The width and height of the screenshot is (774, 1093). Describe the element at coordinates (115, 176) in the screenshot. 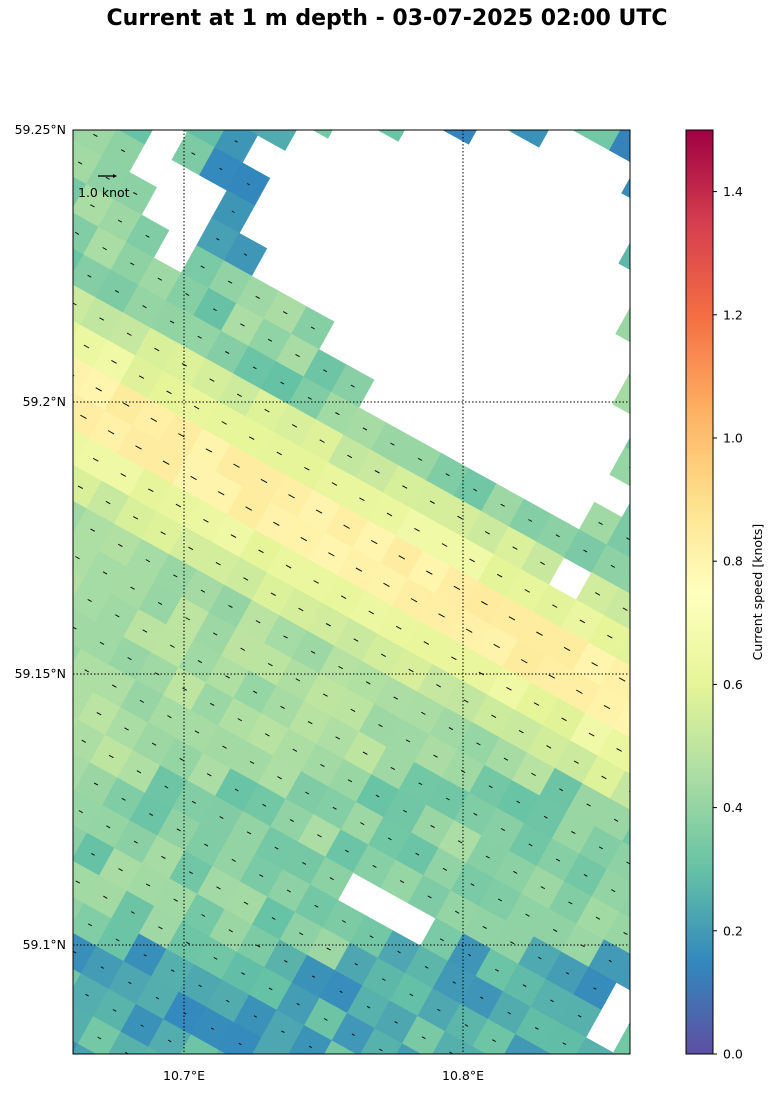

I see `quiver-key-arrowhead` at that location.